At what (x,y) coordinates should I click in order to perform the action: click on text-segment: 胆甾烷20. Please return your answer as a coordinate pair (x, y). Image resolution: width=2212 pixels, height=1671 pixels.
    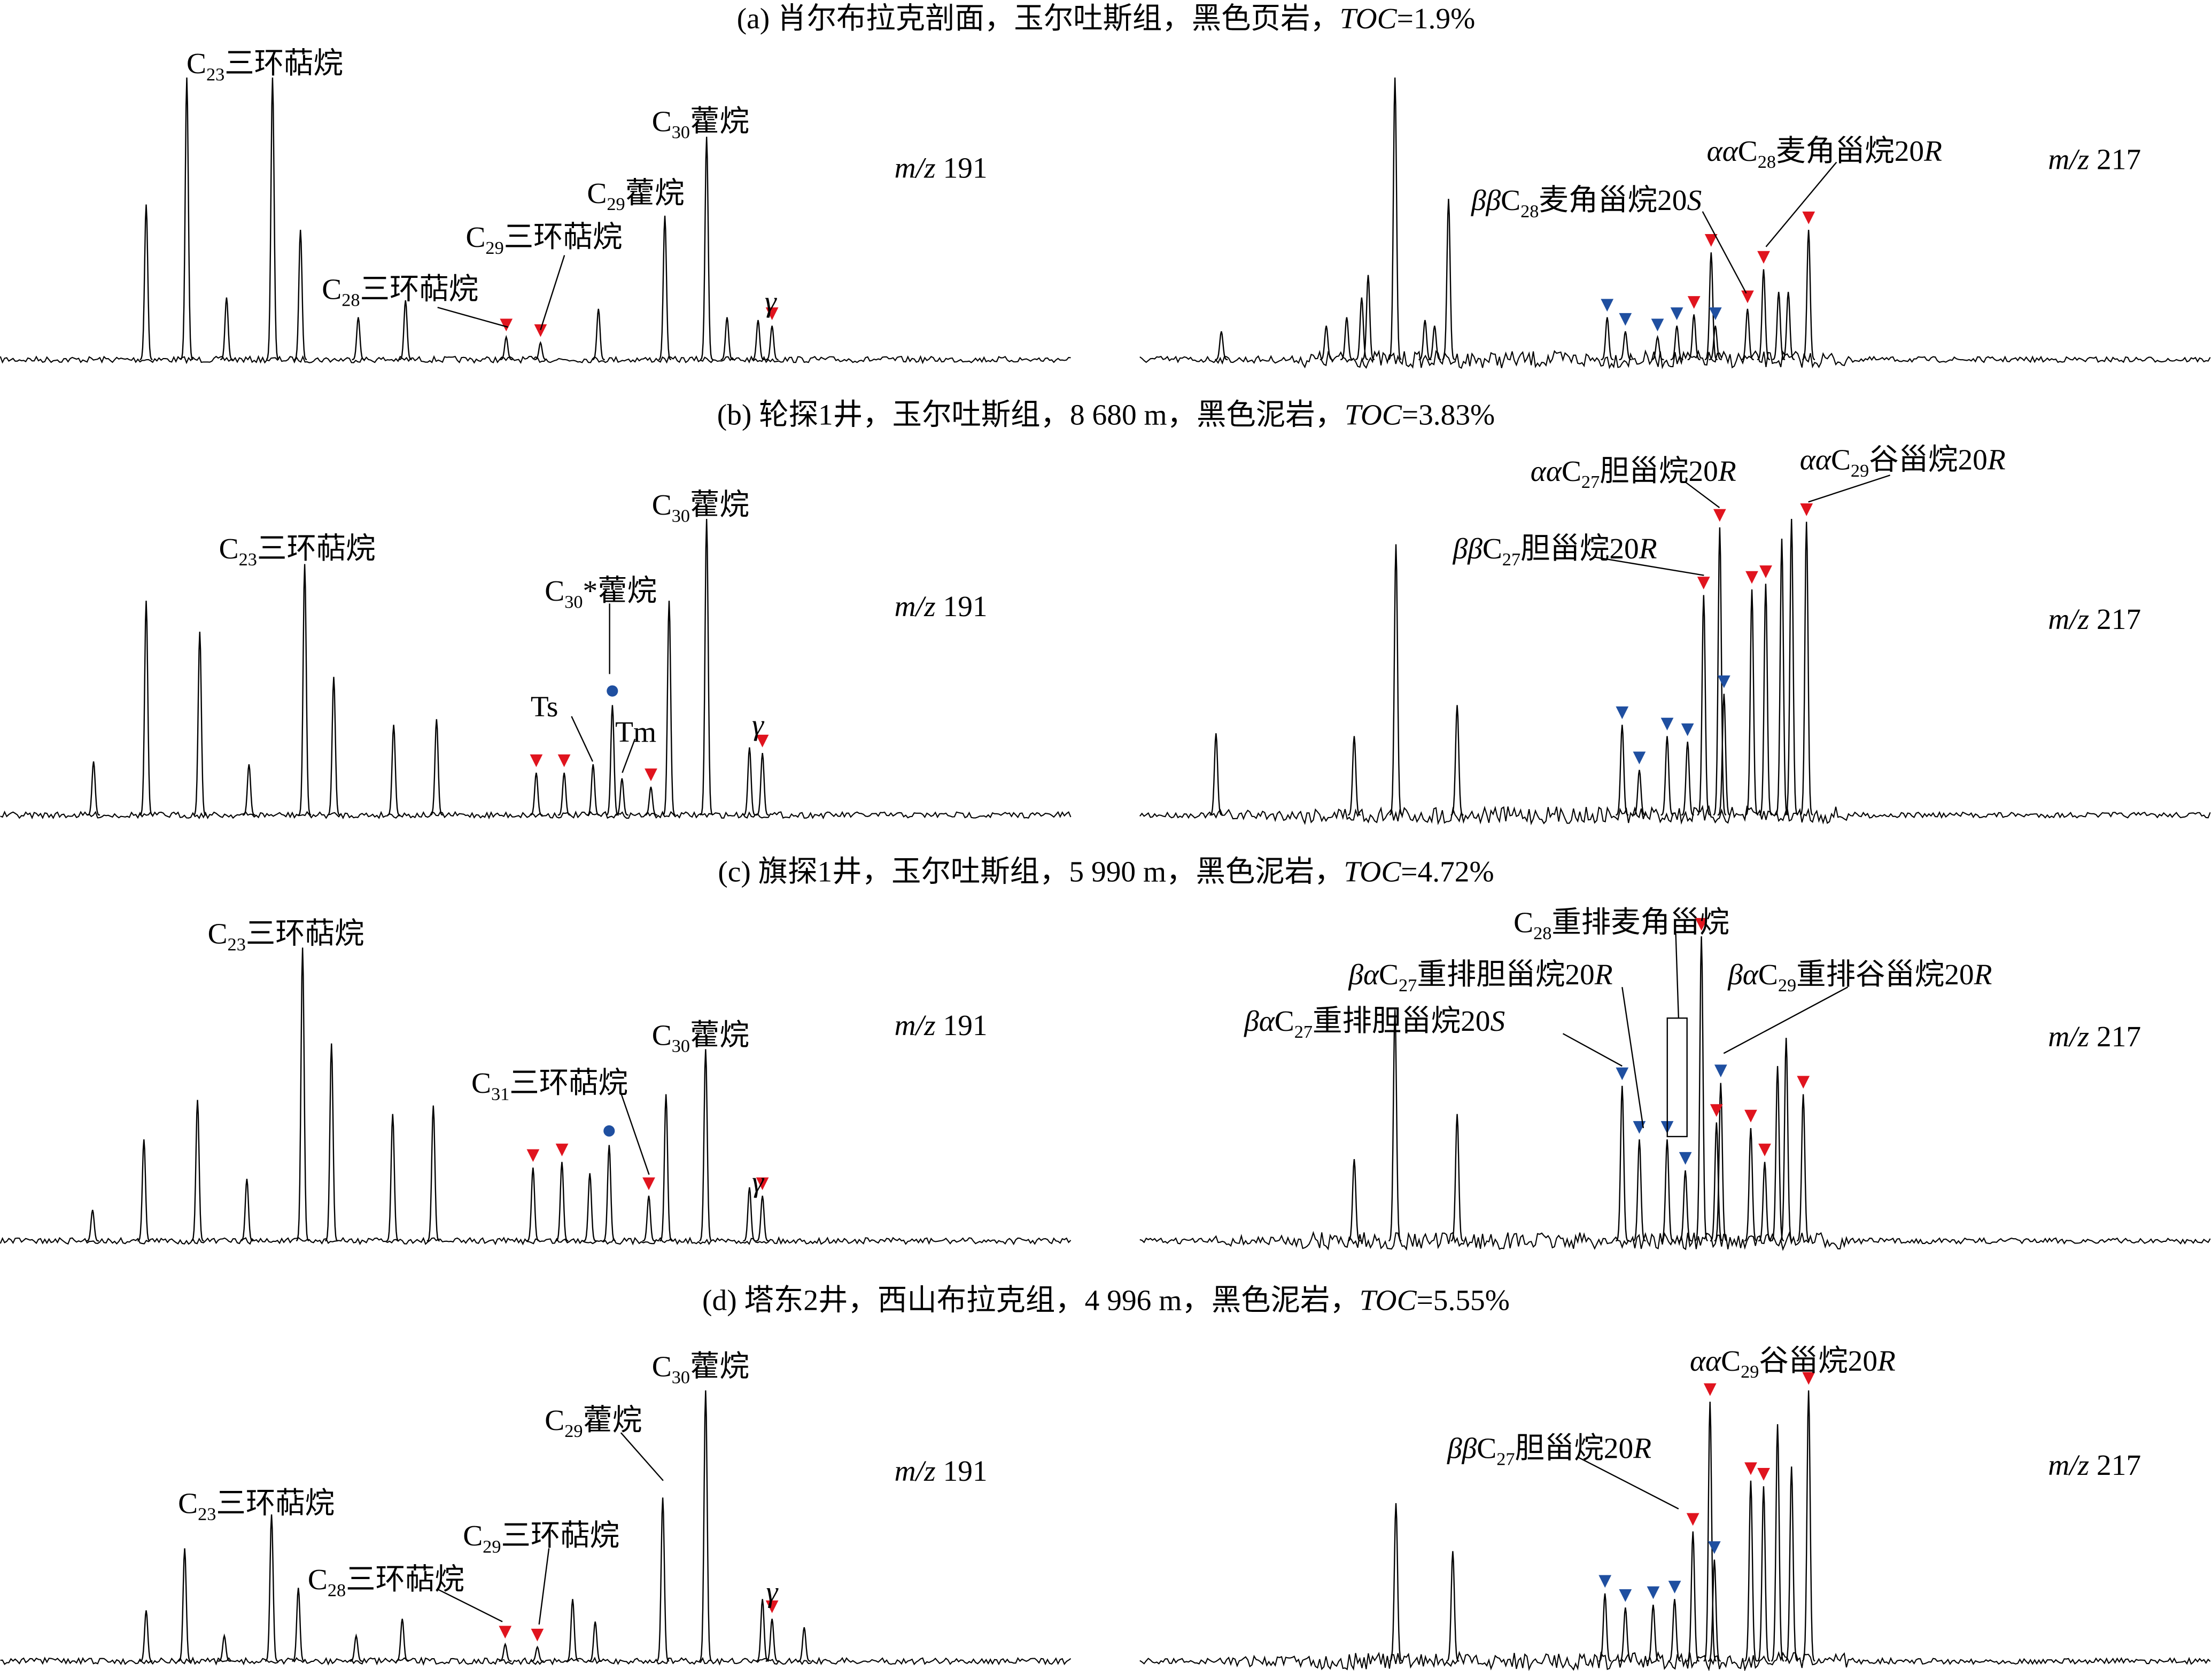
    Looking at the image, I should click on (1659, 471).